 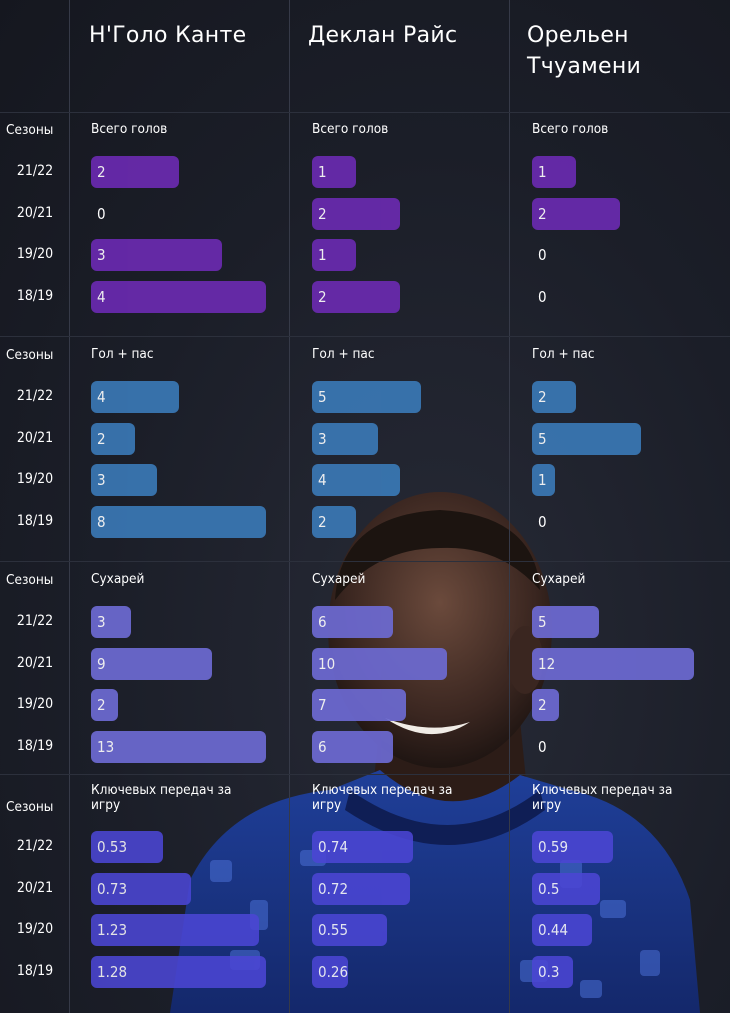 What do you see at coordinates (178, 297) in the screenshot?
I see `bar-goals: 4` at bounding box center [178, 297].